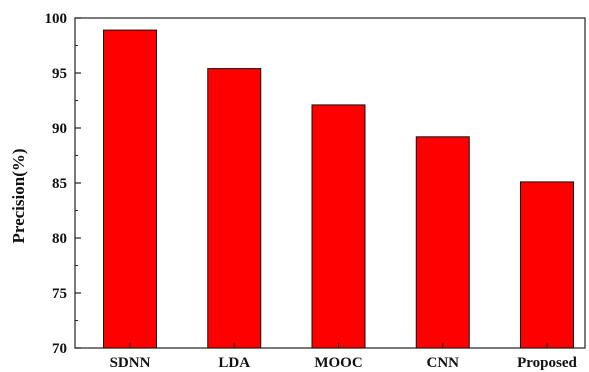 The height and width of the screenshot is (372, 589). Describe the element at coordinates (547, 363) in the screenshot. I see `x-tick-label: Proposed` at that location.